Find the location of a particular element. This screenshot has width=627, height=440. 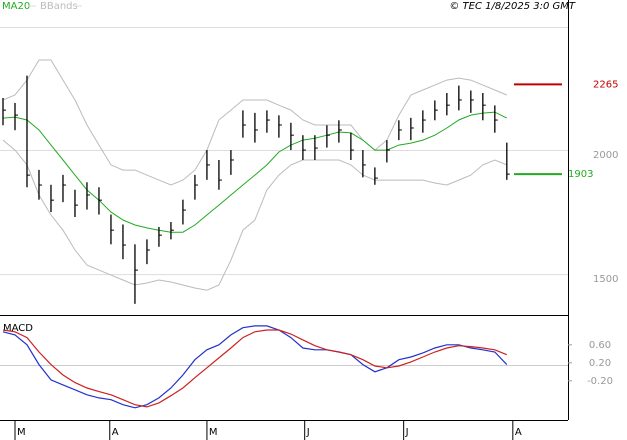

y-tick-label: 1500 is located at coordinates (605, 279).